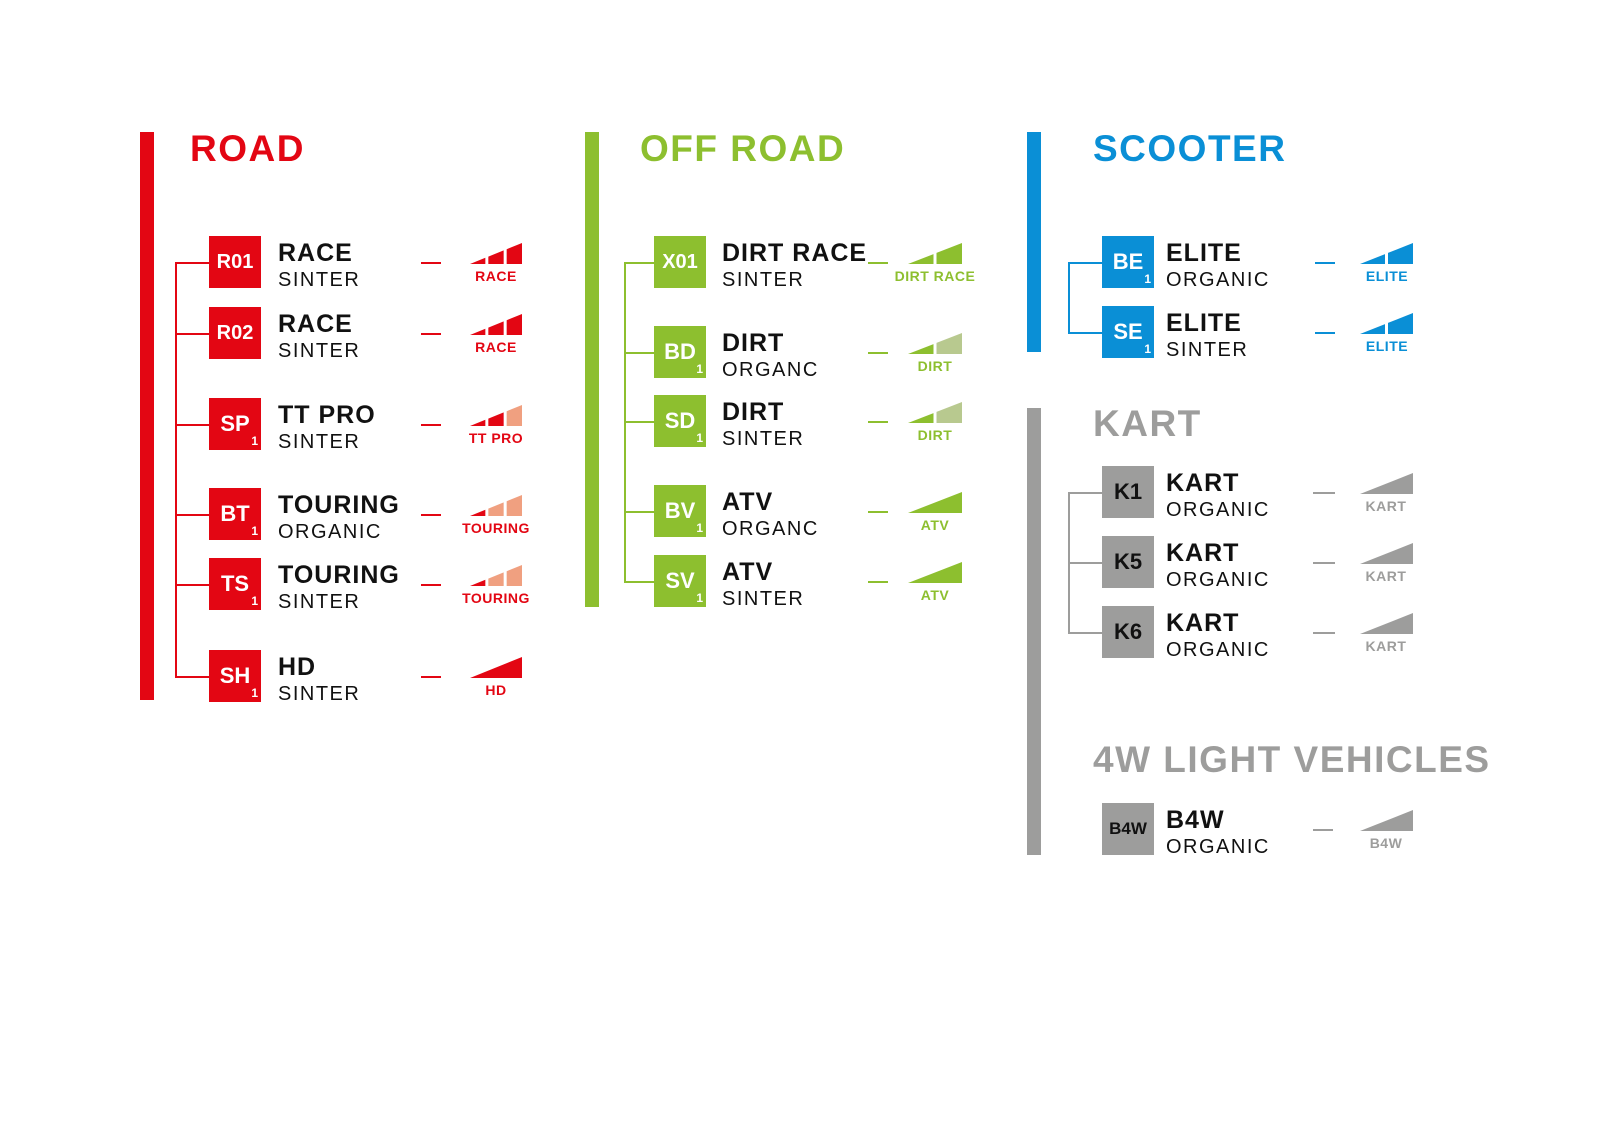 The image size is (1600, 1131). Describe the element at coordinates (1387, 346) in the screenshot. I see `rating-label: ELITE` at that location.